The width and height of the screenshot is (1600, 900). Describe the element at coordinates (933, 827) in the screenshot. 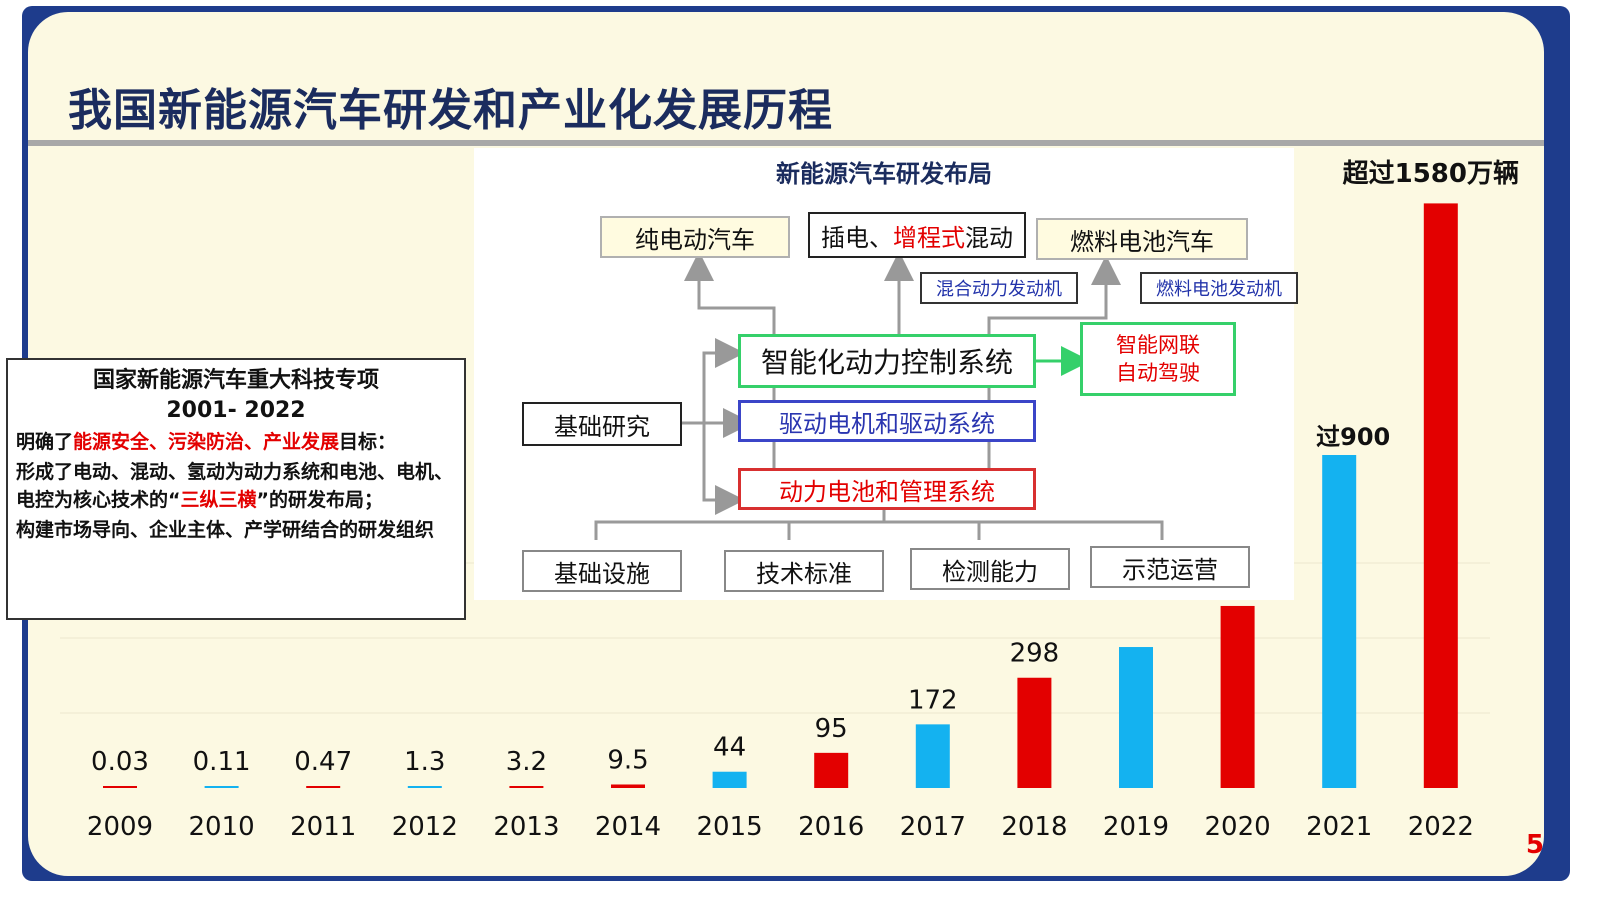

I see `x-tick-label: 2017` at that location.